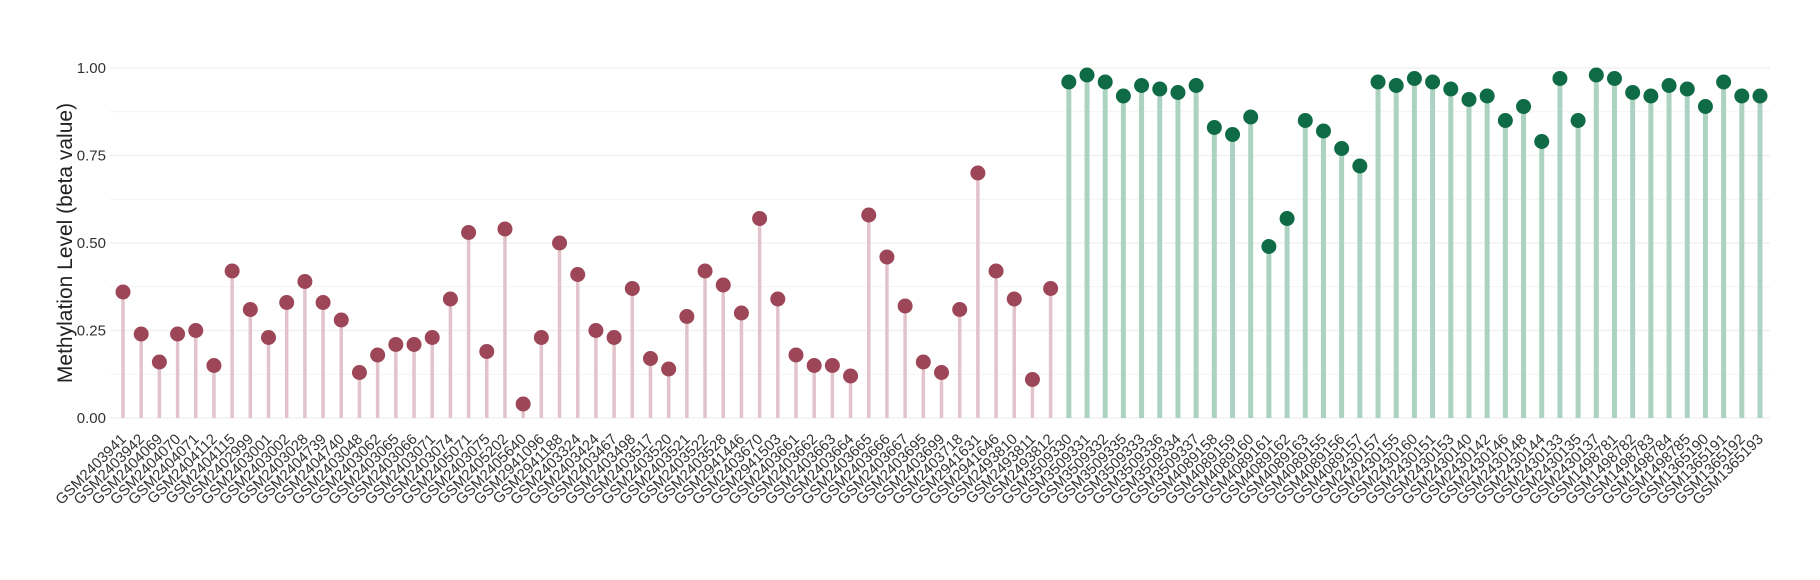 The width and height of the screenshot is (1820, 580). Describe the element at coordinates (91, 68) in the screenshot. I see `y-tick-label: 1.00` at that location.